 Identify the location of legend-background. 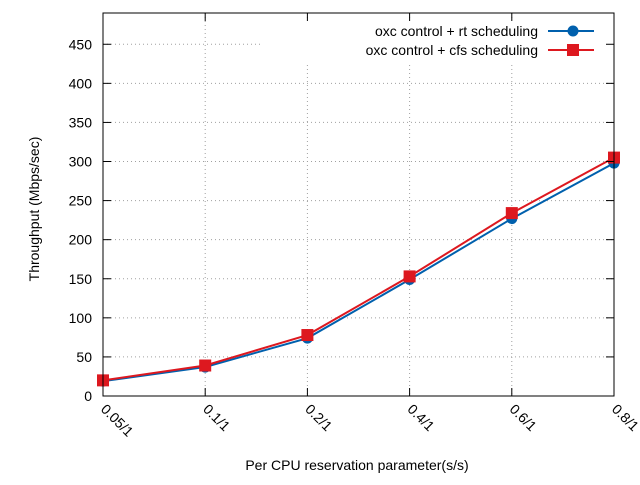
(437, 41).